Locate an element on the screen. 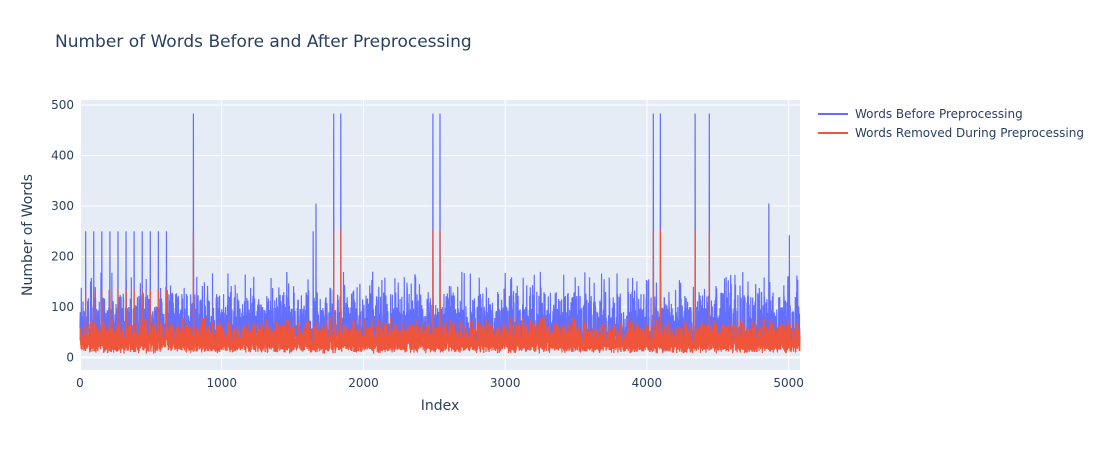 The image size is (1101, 450). x-tick-label: 4000 is located at coordinates (647, 383).